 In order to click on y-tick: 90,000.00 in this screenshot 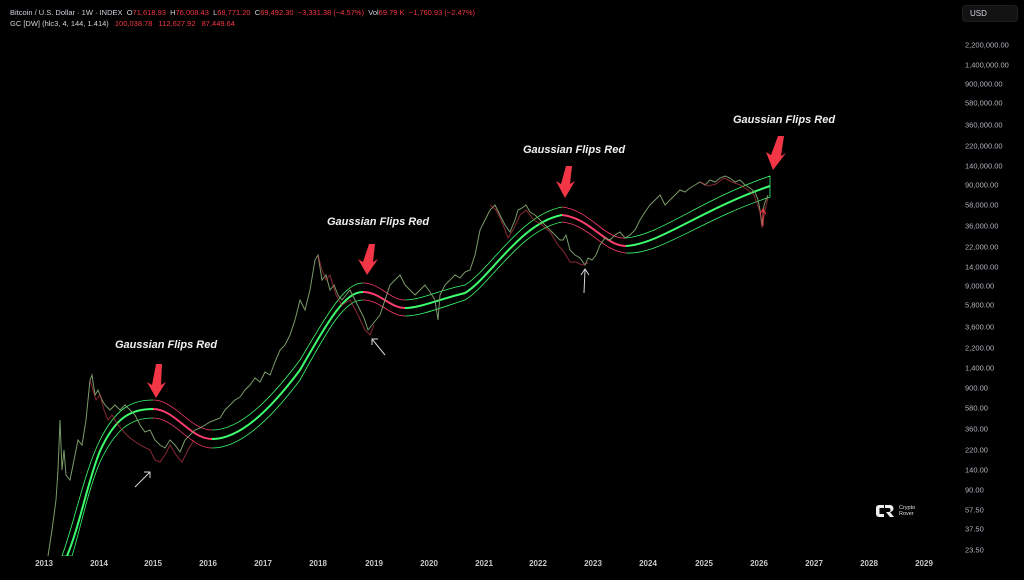, I will do `click(982, 185)`.